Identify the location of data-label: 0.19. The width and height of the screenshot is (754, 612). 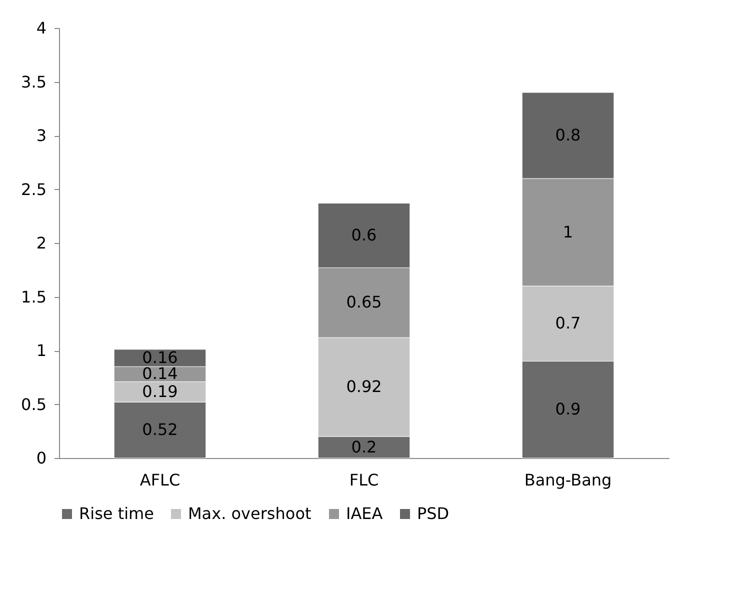
(160, 391).